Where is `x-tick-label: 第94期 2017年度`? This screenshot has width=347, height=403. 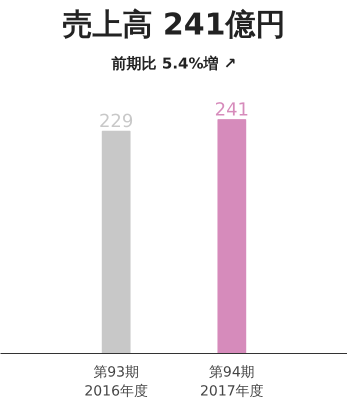
x-tick-label: 第94期 2017年度 is located at coordinates (232, 382).